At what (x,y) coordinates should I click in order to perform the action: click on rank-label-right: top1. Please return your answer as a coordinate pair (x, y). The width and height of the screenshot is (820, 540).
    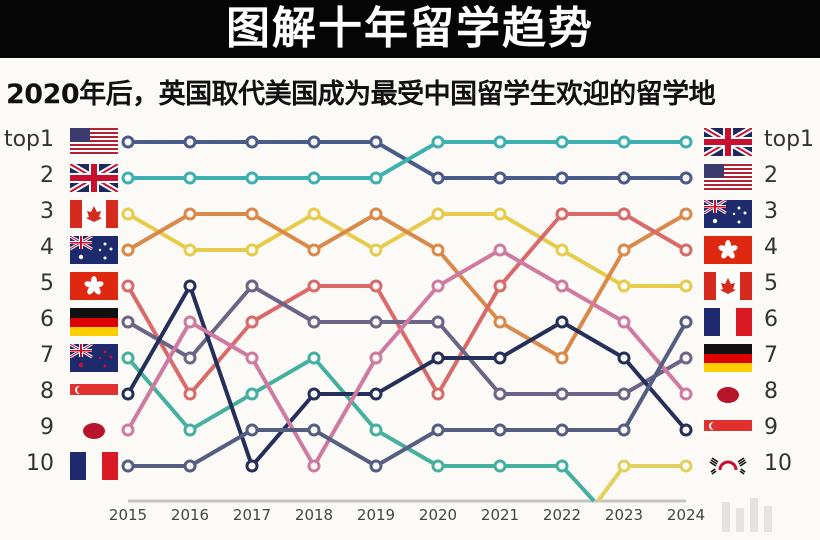
    Looking at the image, I should click on (789, 139).